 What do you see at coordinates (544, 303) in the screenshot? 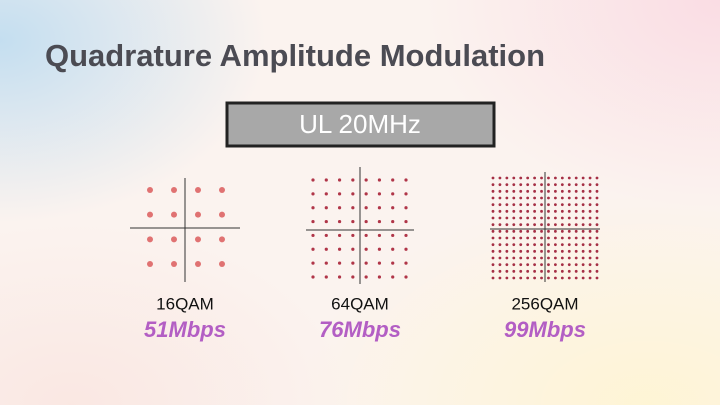
I see `modulation-label: 256QAM` at bounding box center [544, 303].